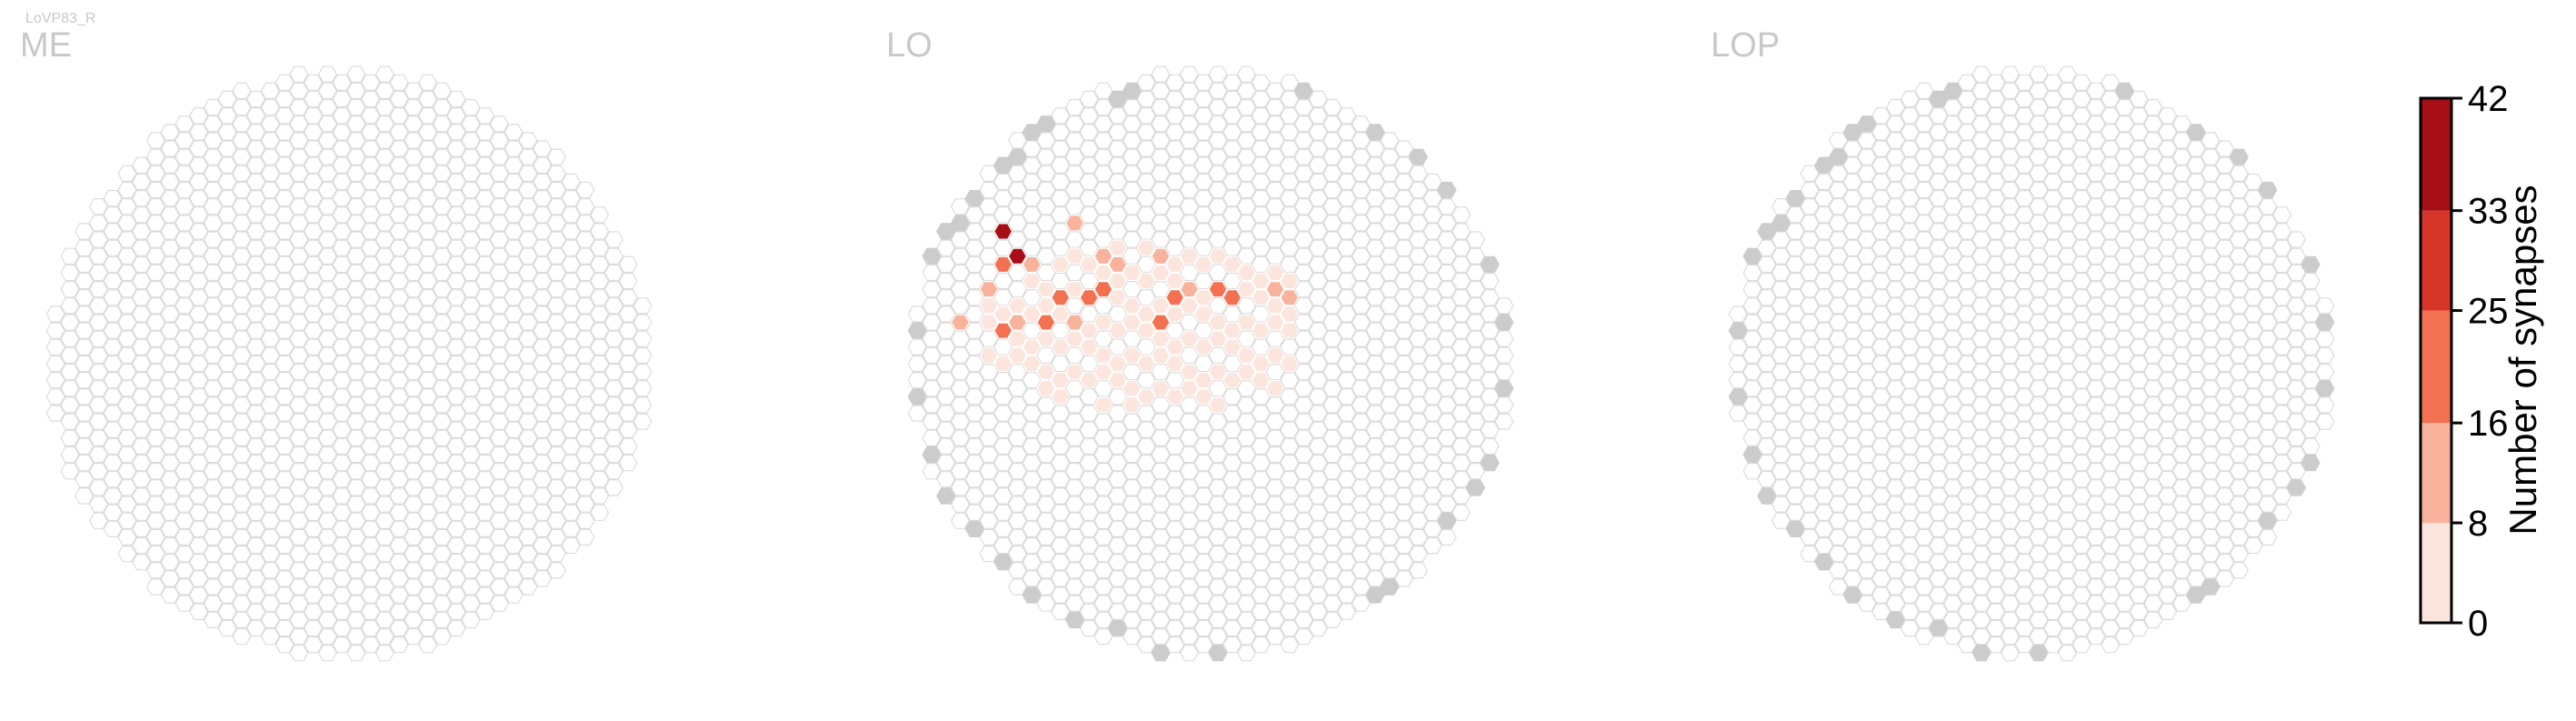 This screenshot has width=2576, height=721. What do you see at coordinates (2436, 473) in the screenshot?
I see `colorbar-bin` at bounding box center [2436, 473].